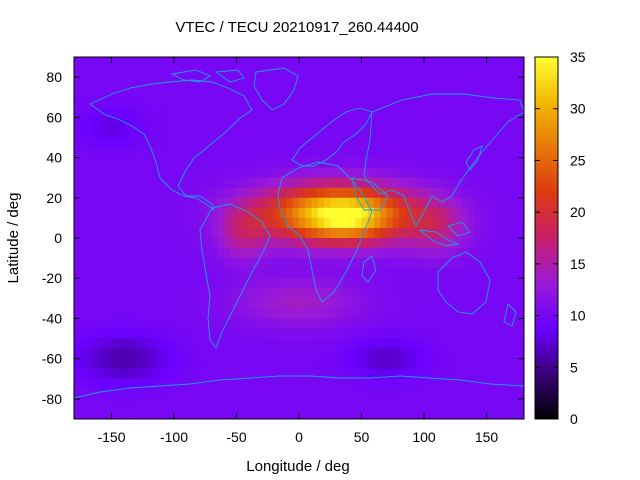 The height and width of the screenshot is (480, 640). Describe the element at coordinates (236, 437) in the screenshot. I see `x-tick-label: -50` at that location.